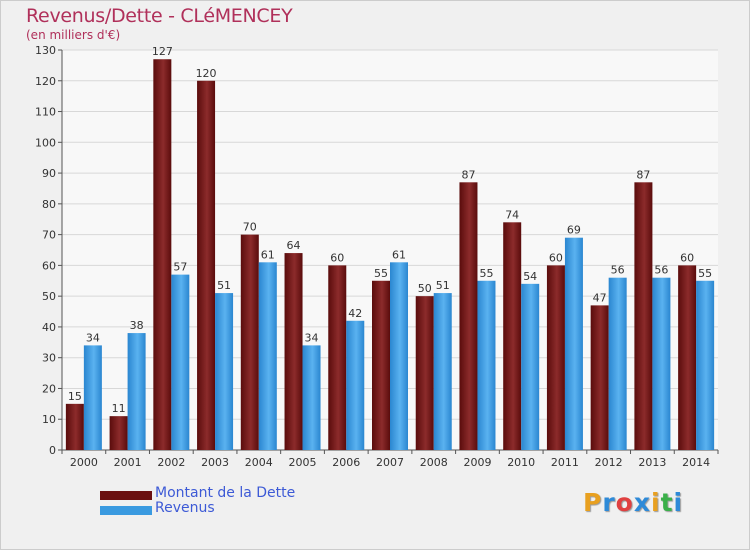 The height and width of the screenshot is (550, 750). Describe the element at coordinates (600, 297) in the screenshot. I see `data-label-debt: 47` at that location.